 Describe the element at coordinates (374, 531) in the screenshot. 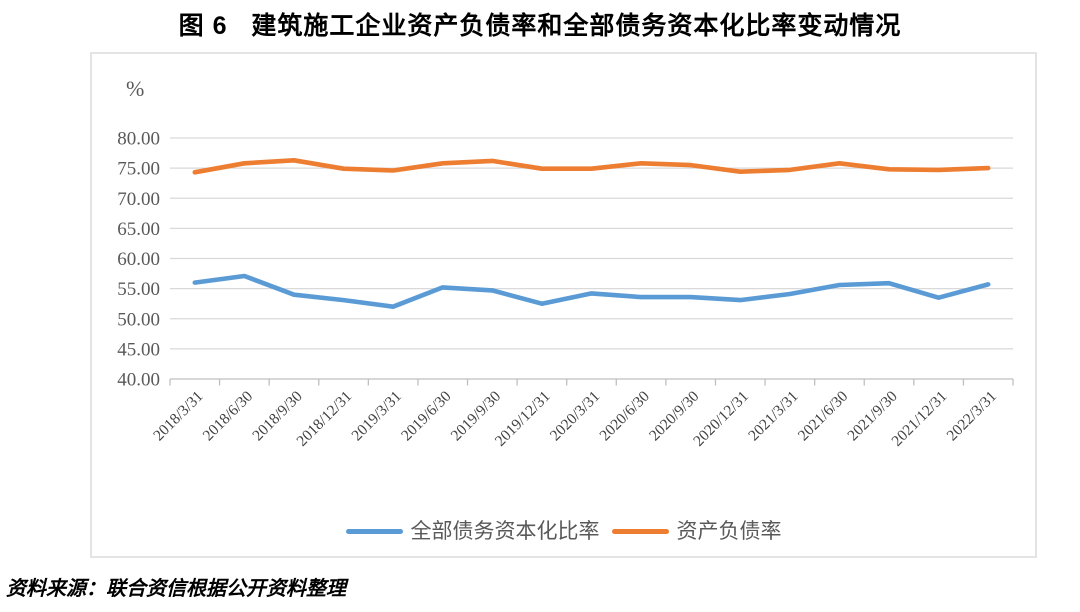

I see `legend-swatch-debt-capitalization-ratio` at that location.